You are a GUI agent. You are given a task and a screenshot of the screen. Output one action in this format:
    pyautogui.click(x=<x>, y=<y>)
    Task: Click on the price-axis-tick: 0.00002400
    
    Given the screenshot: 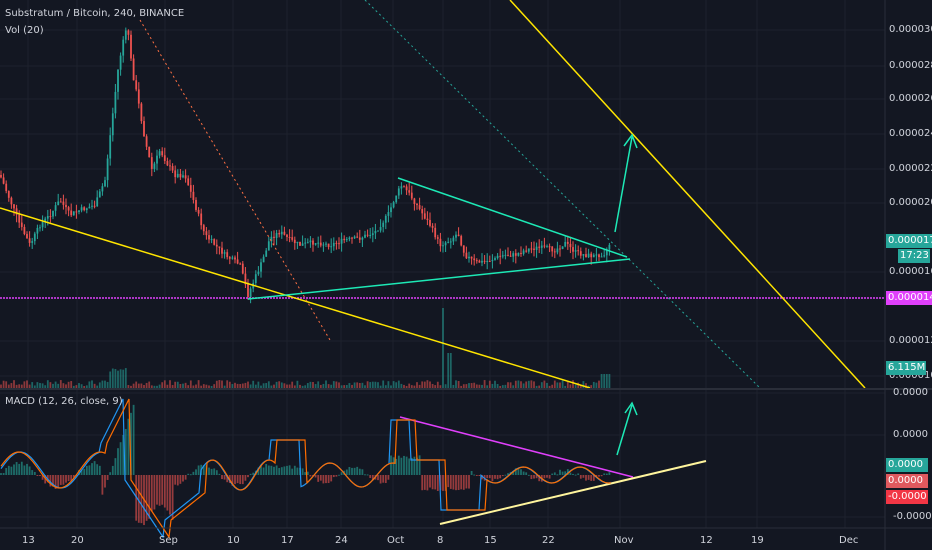 What is the action you would take?
    pyautogui.click(x=910, y=133)
    